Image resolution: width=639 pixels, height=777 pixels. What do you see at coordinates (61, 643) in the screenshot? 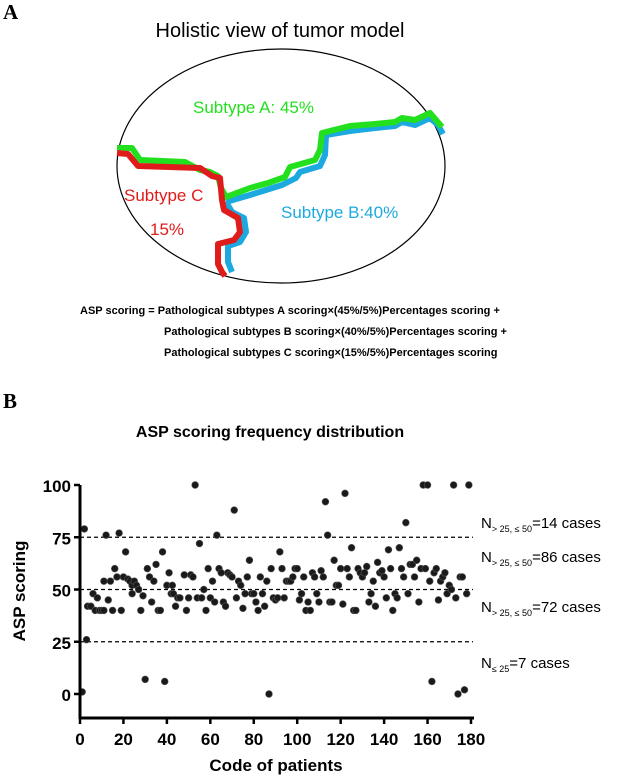
I see `y-tick-label: 25` at bounding box center [61, 643].